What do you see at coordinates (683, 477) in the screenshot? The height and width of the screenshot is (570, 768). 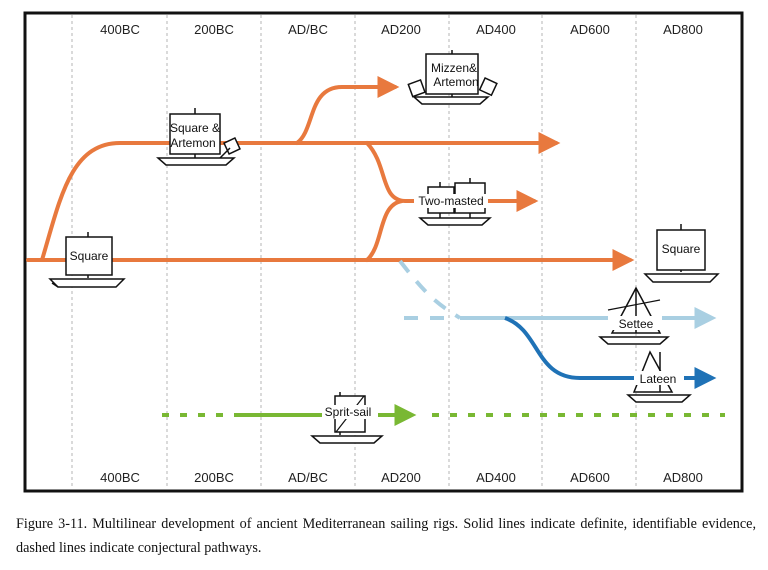 I see `era-label-bottom: AD800` at bounding box center [683, 477].